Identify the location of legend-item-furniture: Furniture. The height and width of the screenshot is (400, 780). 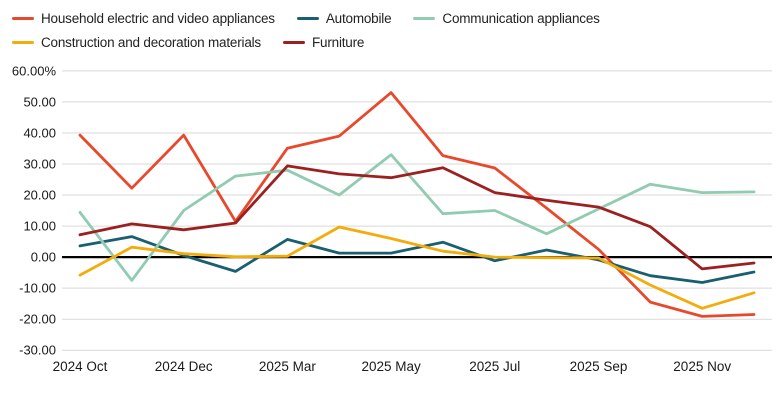
(323, 42).